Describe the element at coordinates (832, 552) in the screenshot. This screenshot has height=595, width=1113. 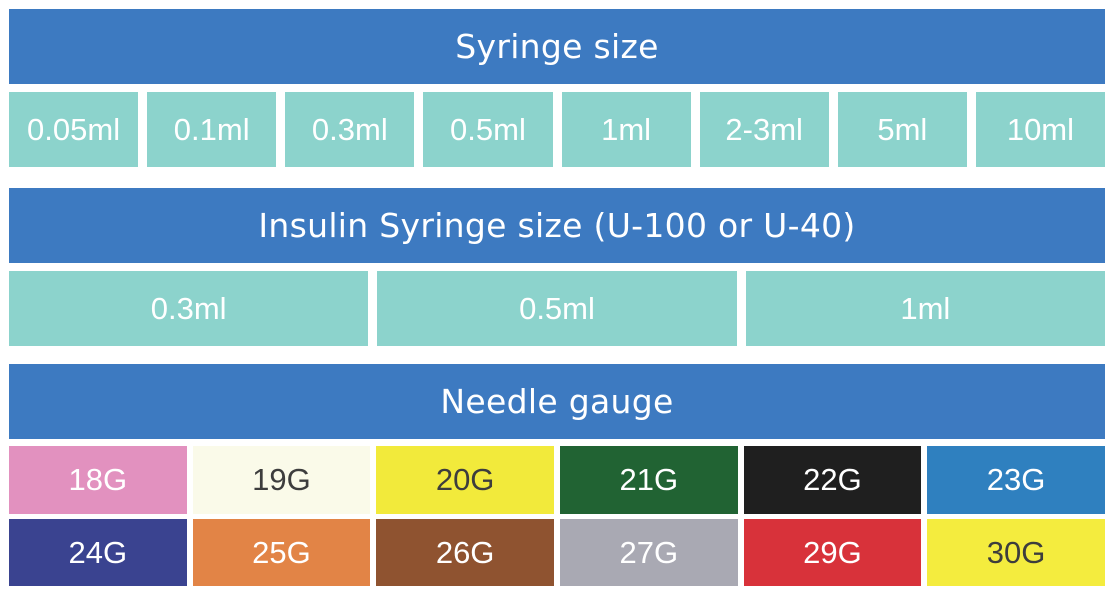
I see `gauge-cell-29g: 29G` at that location.